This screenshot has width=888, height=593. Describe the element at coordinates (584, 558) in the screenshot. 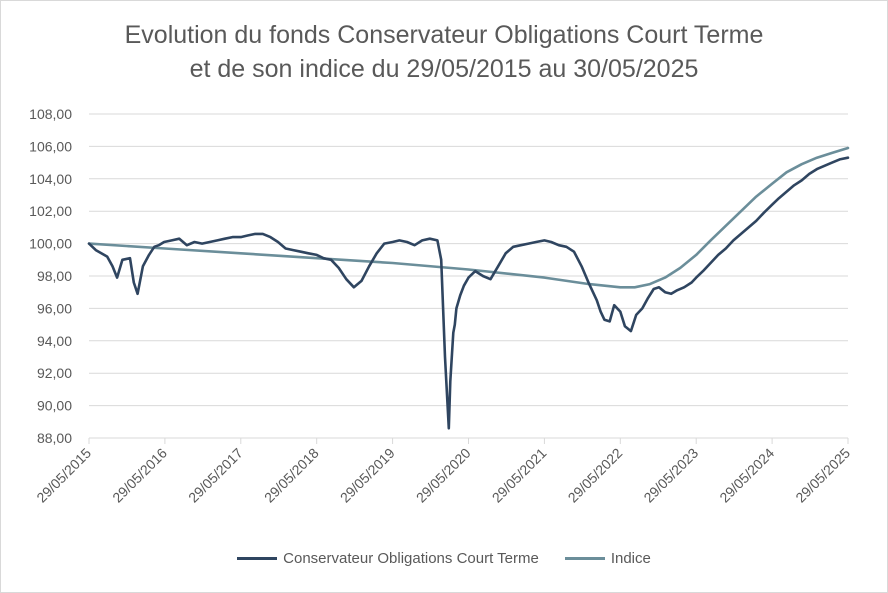

I see `legend-swatch-index` at that location.